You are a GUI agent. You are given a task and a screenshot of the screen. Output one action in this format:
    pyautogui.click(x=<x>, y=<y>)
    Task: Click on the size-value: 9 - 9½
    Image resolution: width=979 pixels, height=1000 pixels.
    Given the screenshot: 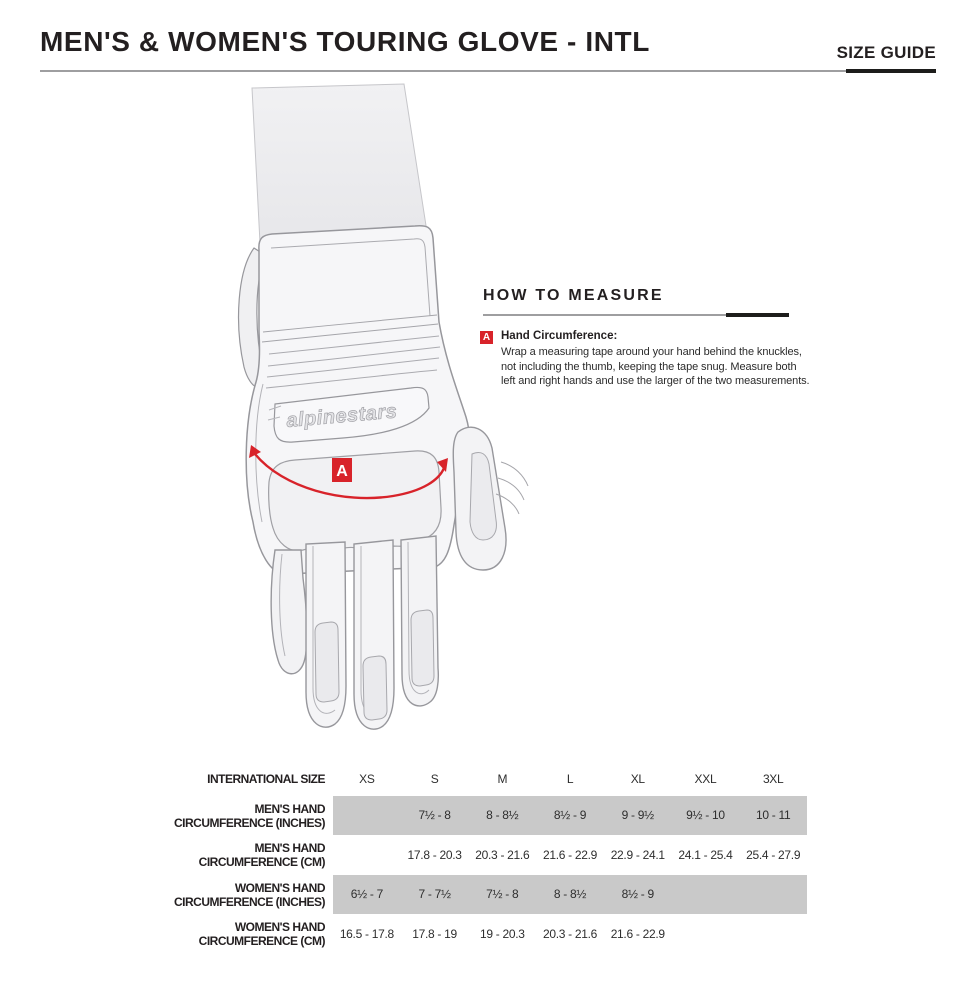 What is the action you would take?
    pyautogui.click(x=638, y=815)
    